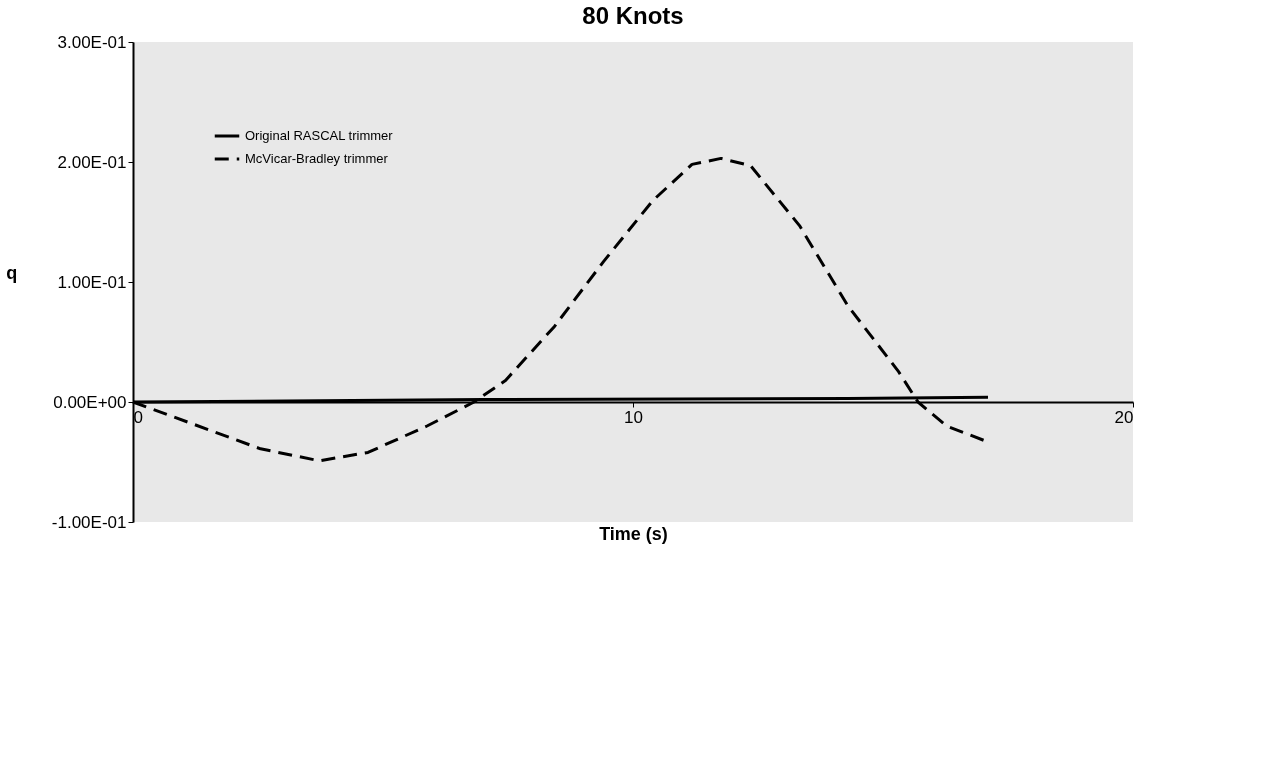  I want to click on y-tick-label: -1.00E-01, so click(89, 522).